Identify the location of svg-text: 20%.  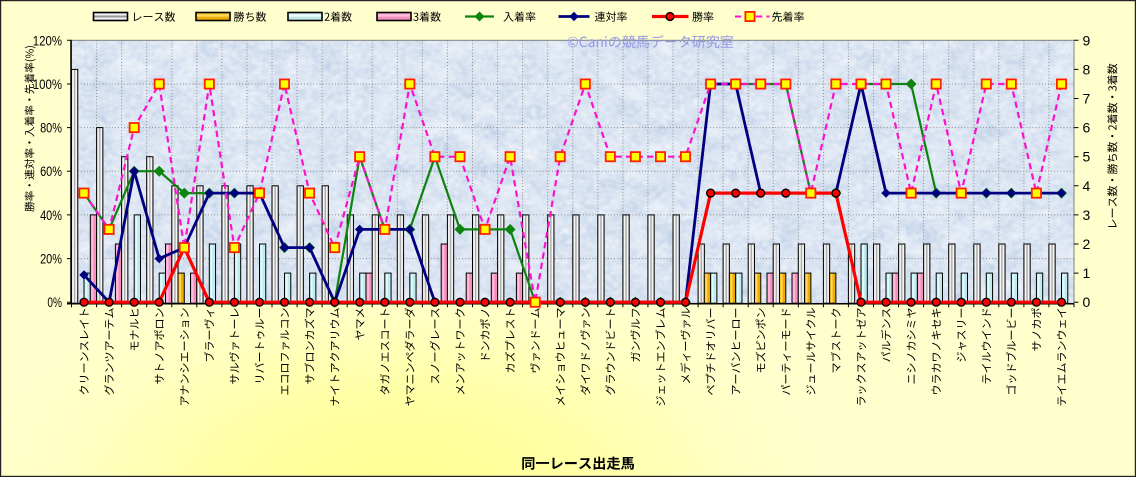
(51, 259).